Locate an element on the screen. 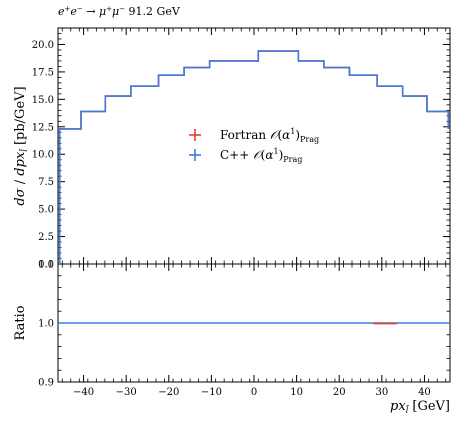 The width and height of the screenshot is (467, 421). ratio-y-tick-label: 1.0 is located at coordinates (46, 324).